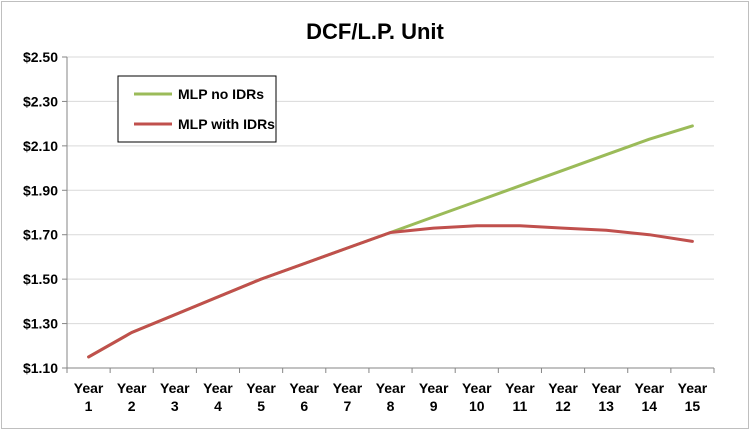  Describe the element at coordinates (40, 146) in the screenshot. I see `y-tick-label: $2.10` at that location.